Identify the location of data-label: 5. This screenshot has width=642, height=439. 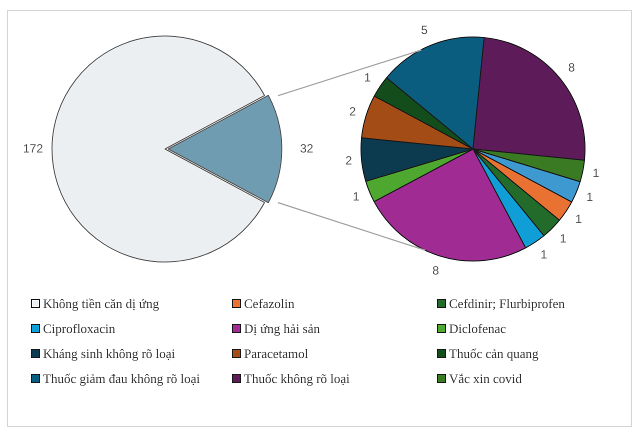
(424, 30).